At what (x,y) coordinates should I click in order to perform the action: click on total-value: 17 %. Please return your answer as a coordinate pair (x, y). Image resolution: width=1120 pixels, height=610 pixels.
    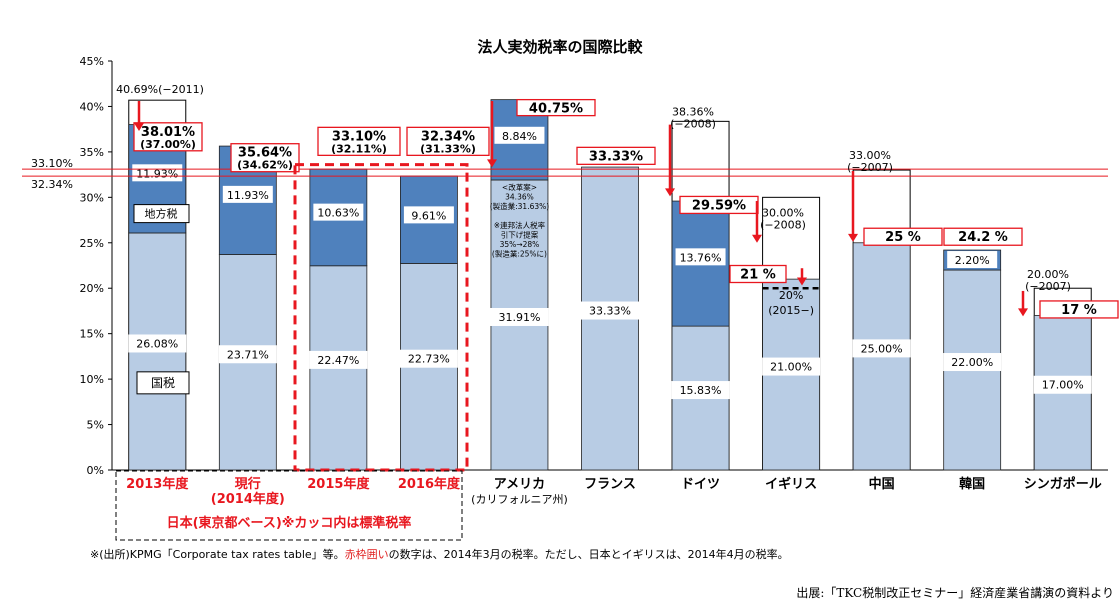
    Looking at the image, I should click on (1079, 310).